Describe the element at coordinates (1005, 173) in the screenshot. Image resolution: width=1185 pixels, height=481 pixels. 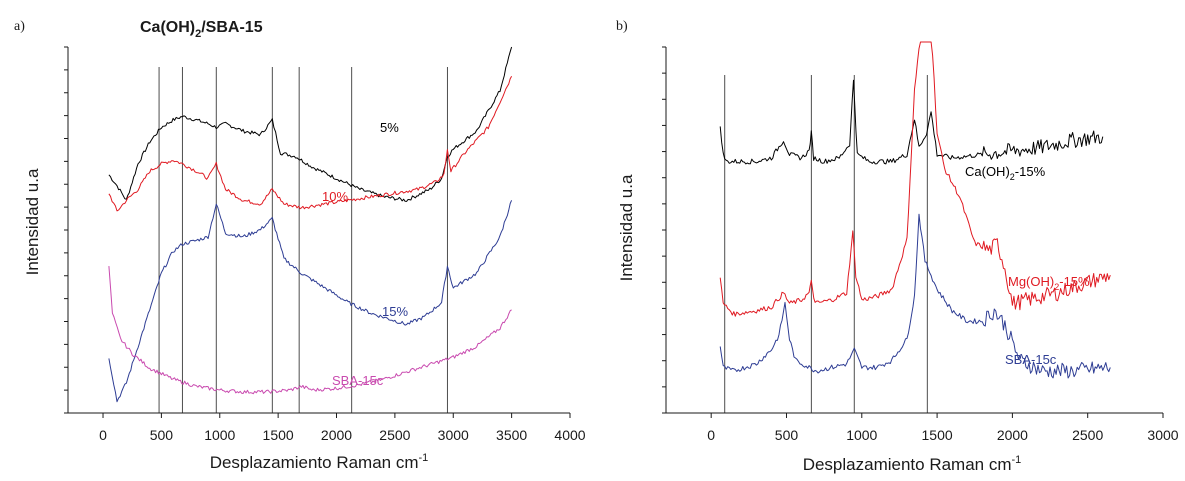
I see `panel-b-series-label: Ca(OH)2-15%` at that location.